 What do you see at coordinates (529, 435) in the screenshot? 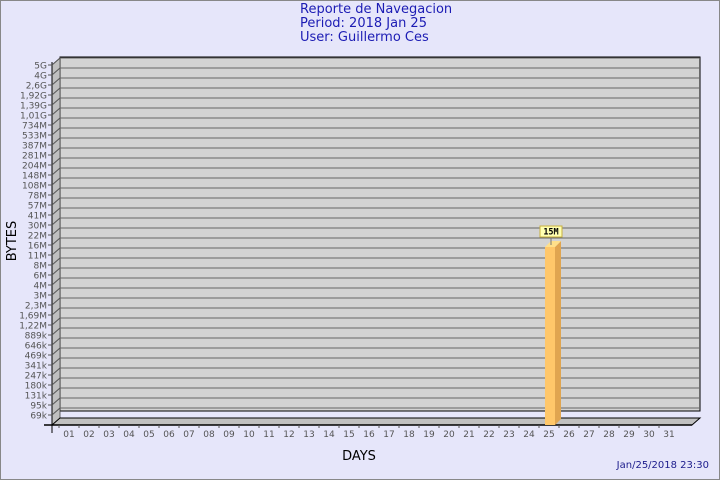
I see `x-tick-label: 24` at bounding box center [529, 435].